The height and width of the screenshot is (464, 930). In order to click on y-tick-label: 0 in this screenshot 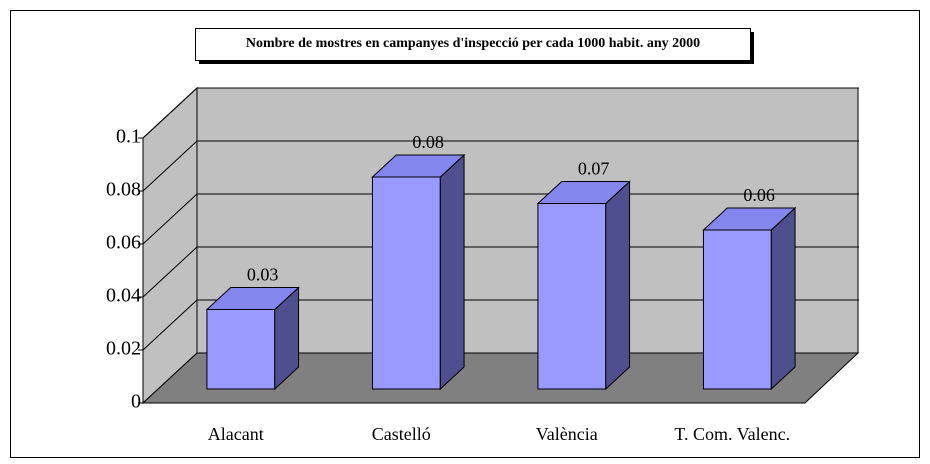, I will do `click(136, 402)`.